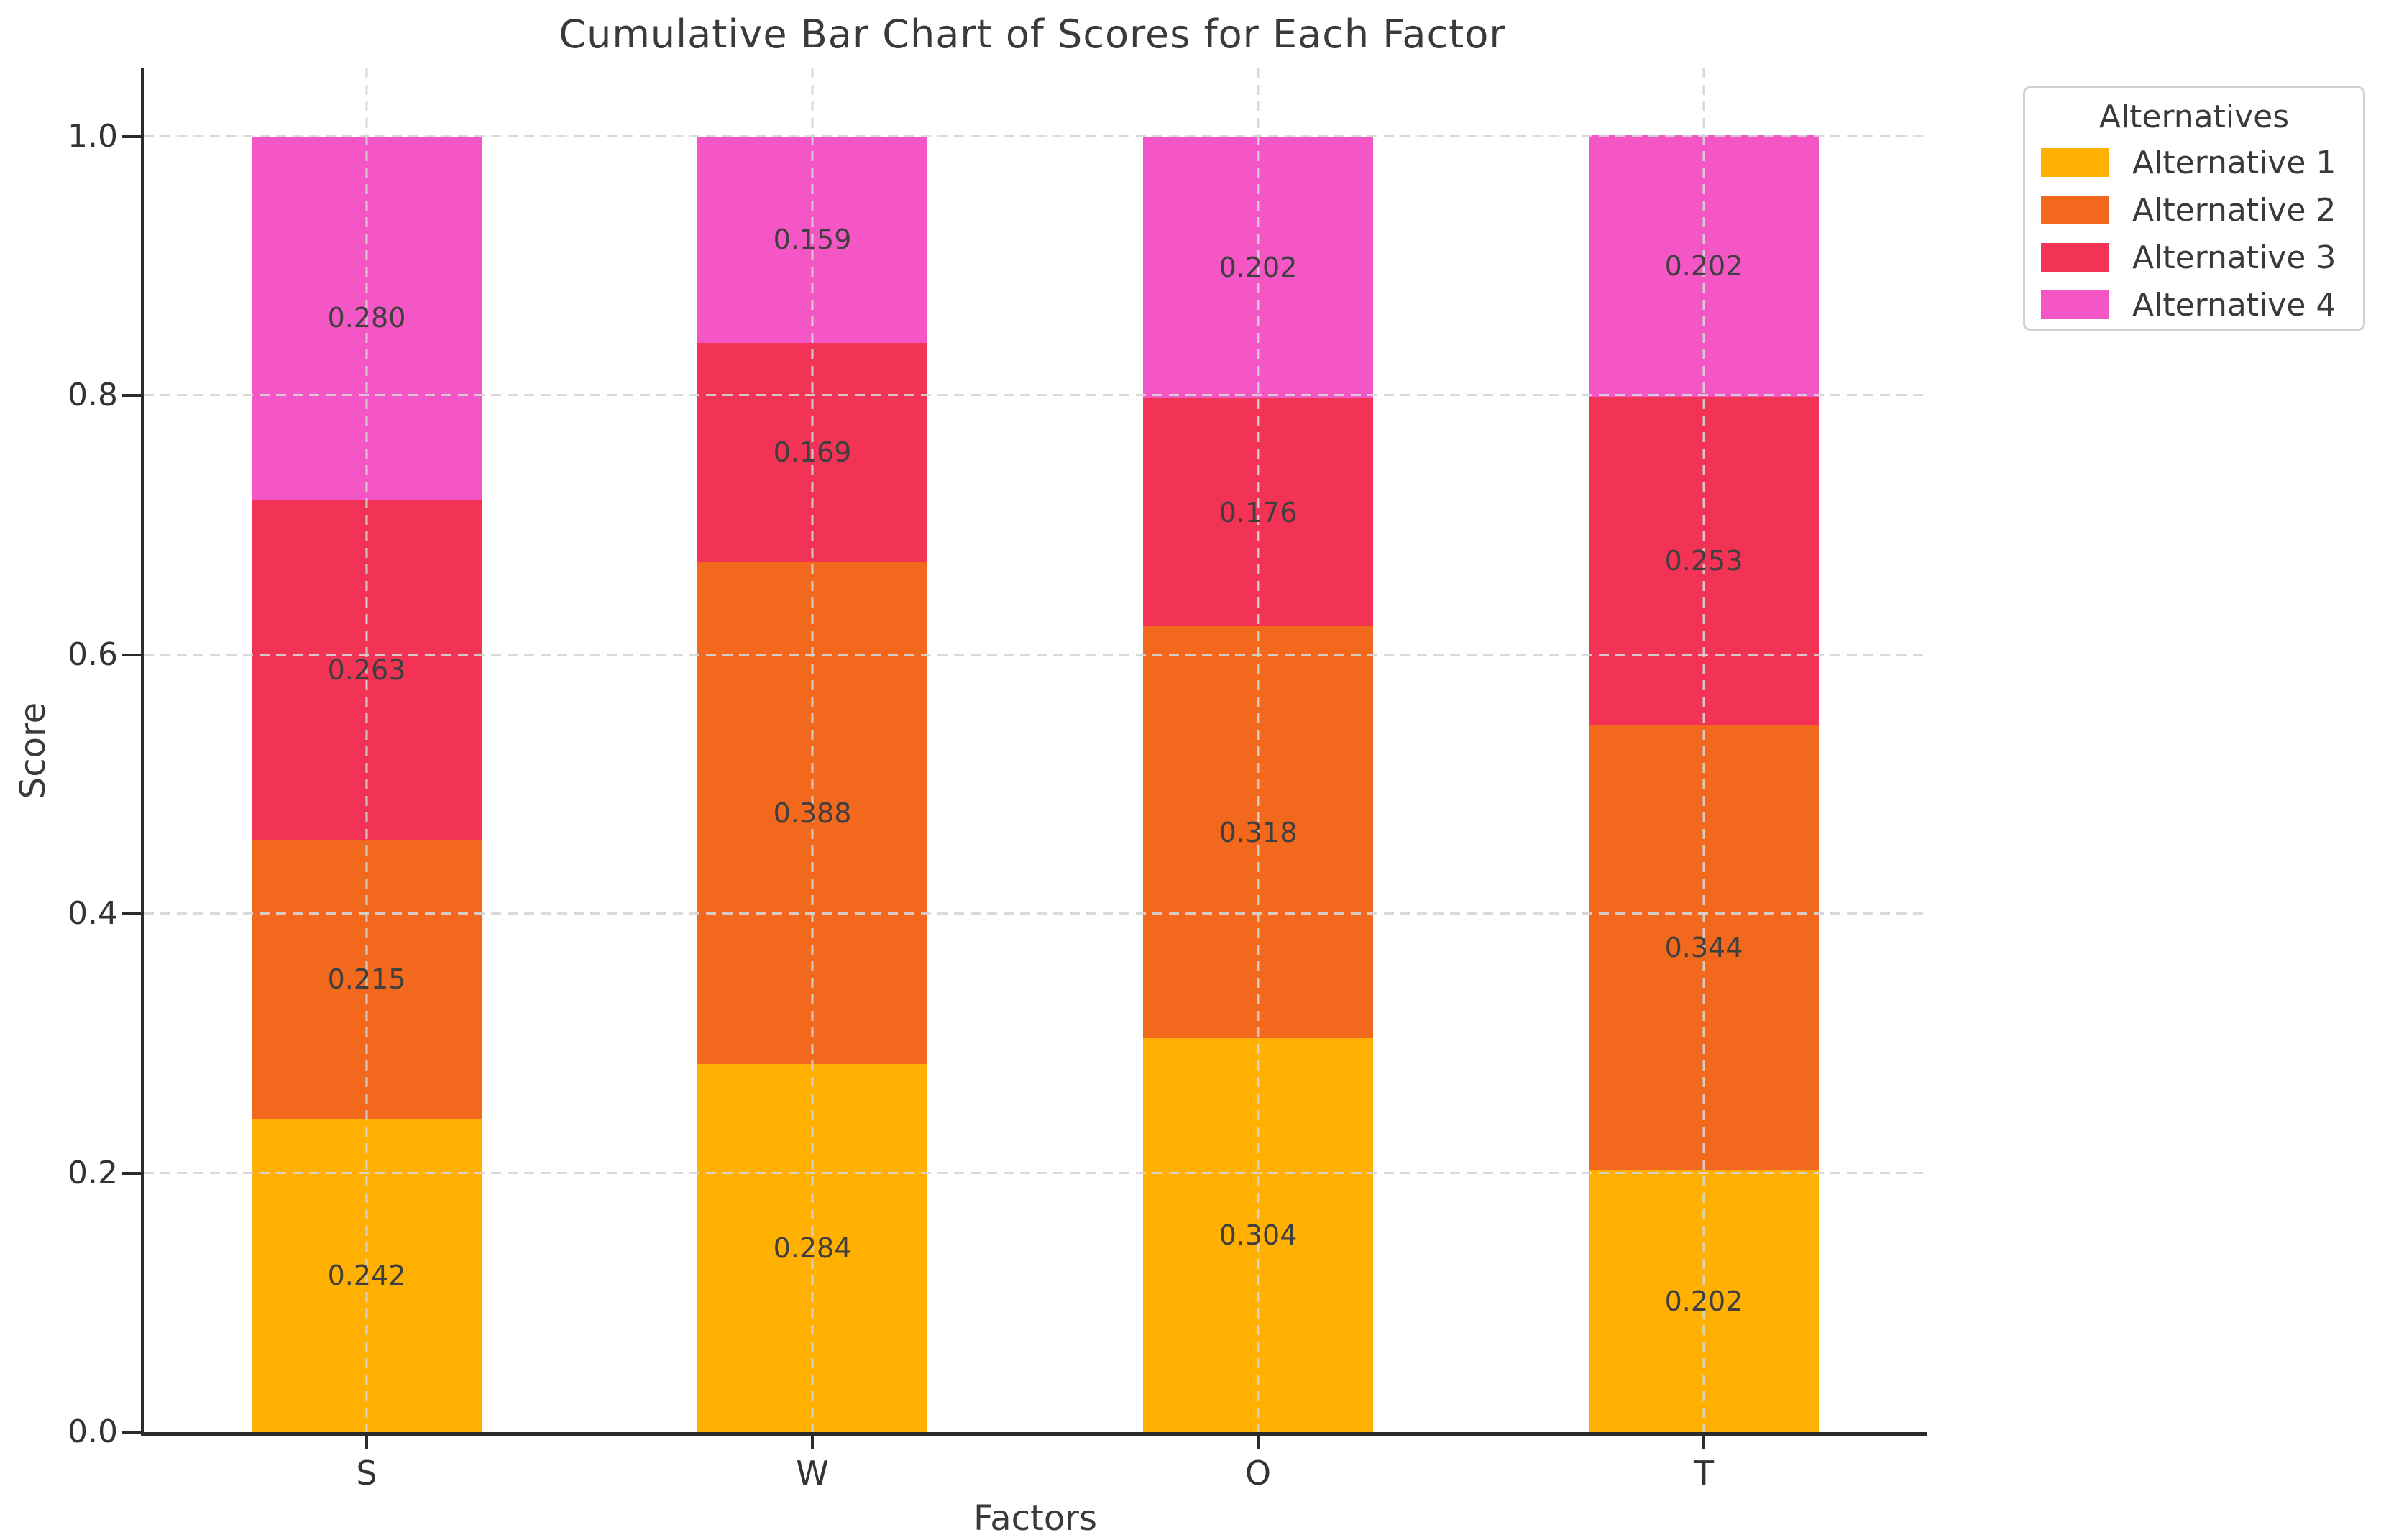 The height and width of the screenshot is (1540, 2381). I want to click on bar-value-label: 0.388, so click(812, 813).